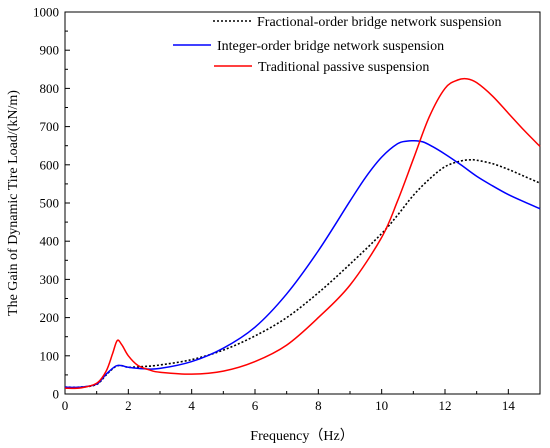 The image size is (550, 448). Describe the element at coordinates (50, 126) in the screenshot. I see `y-tick-label: 700` at that location.